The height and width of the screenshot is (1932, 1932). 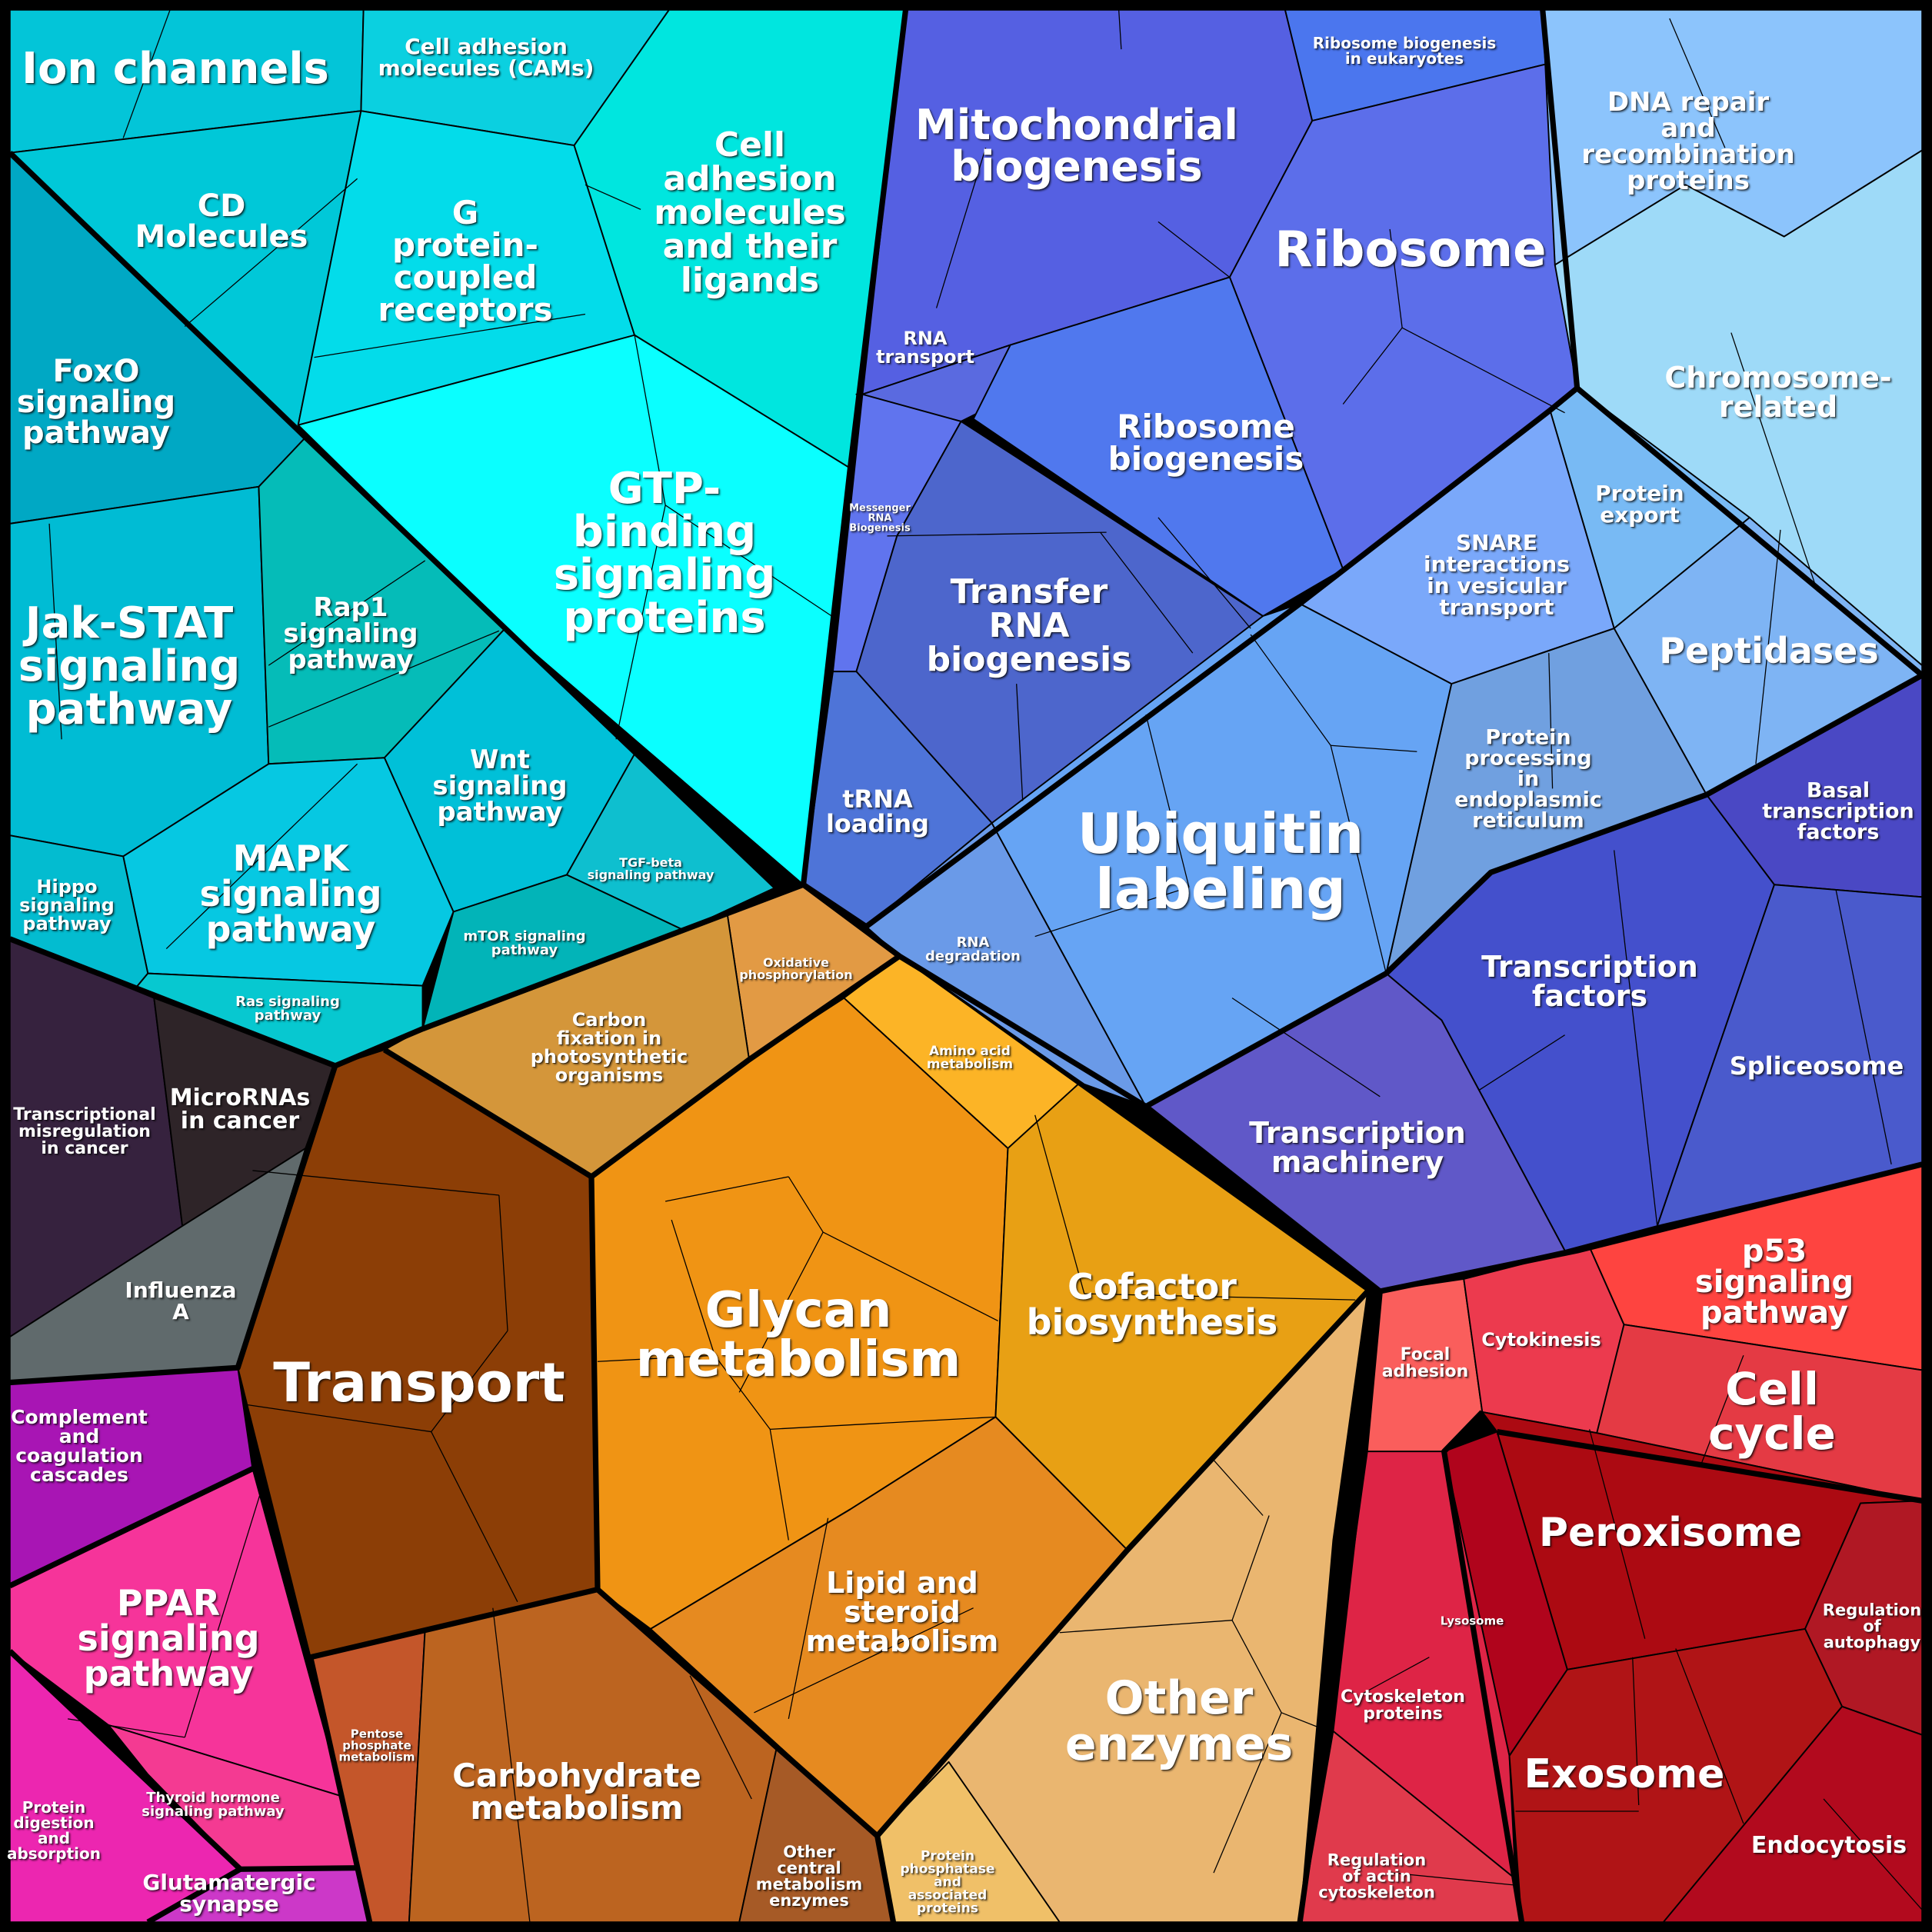 I want to click on label-mapk: MAPK signaling pathway, so click(x=290, y=894).